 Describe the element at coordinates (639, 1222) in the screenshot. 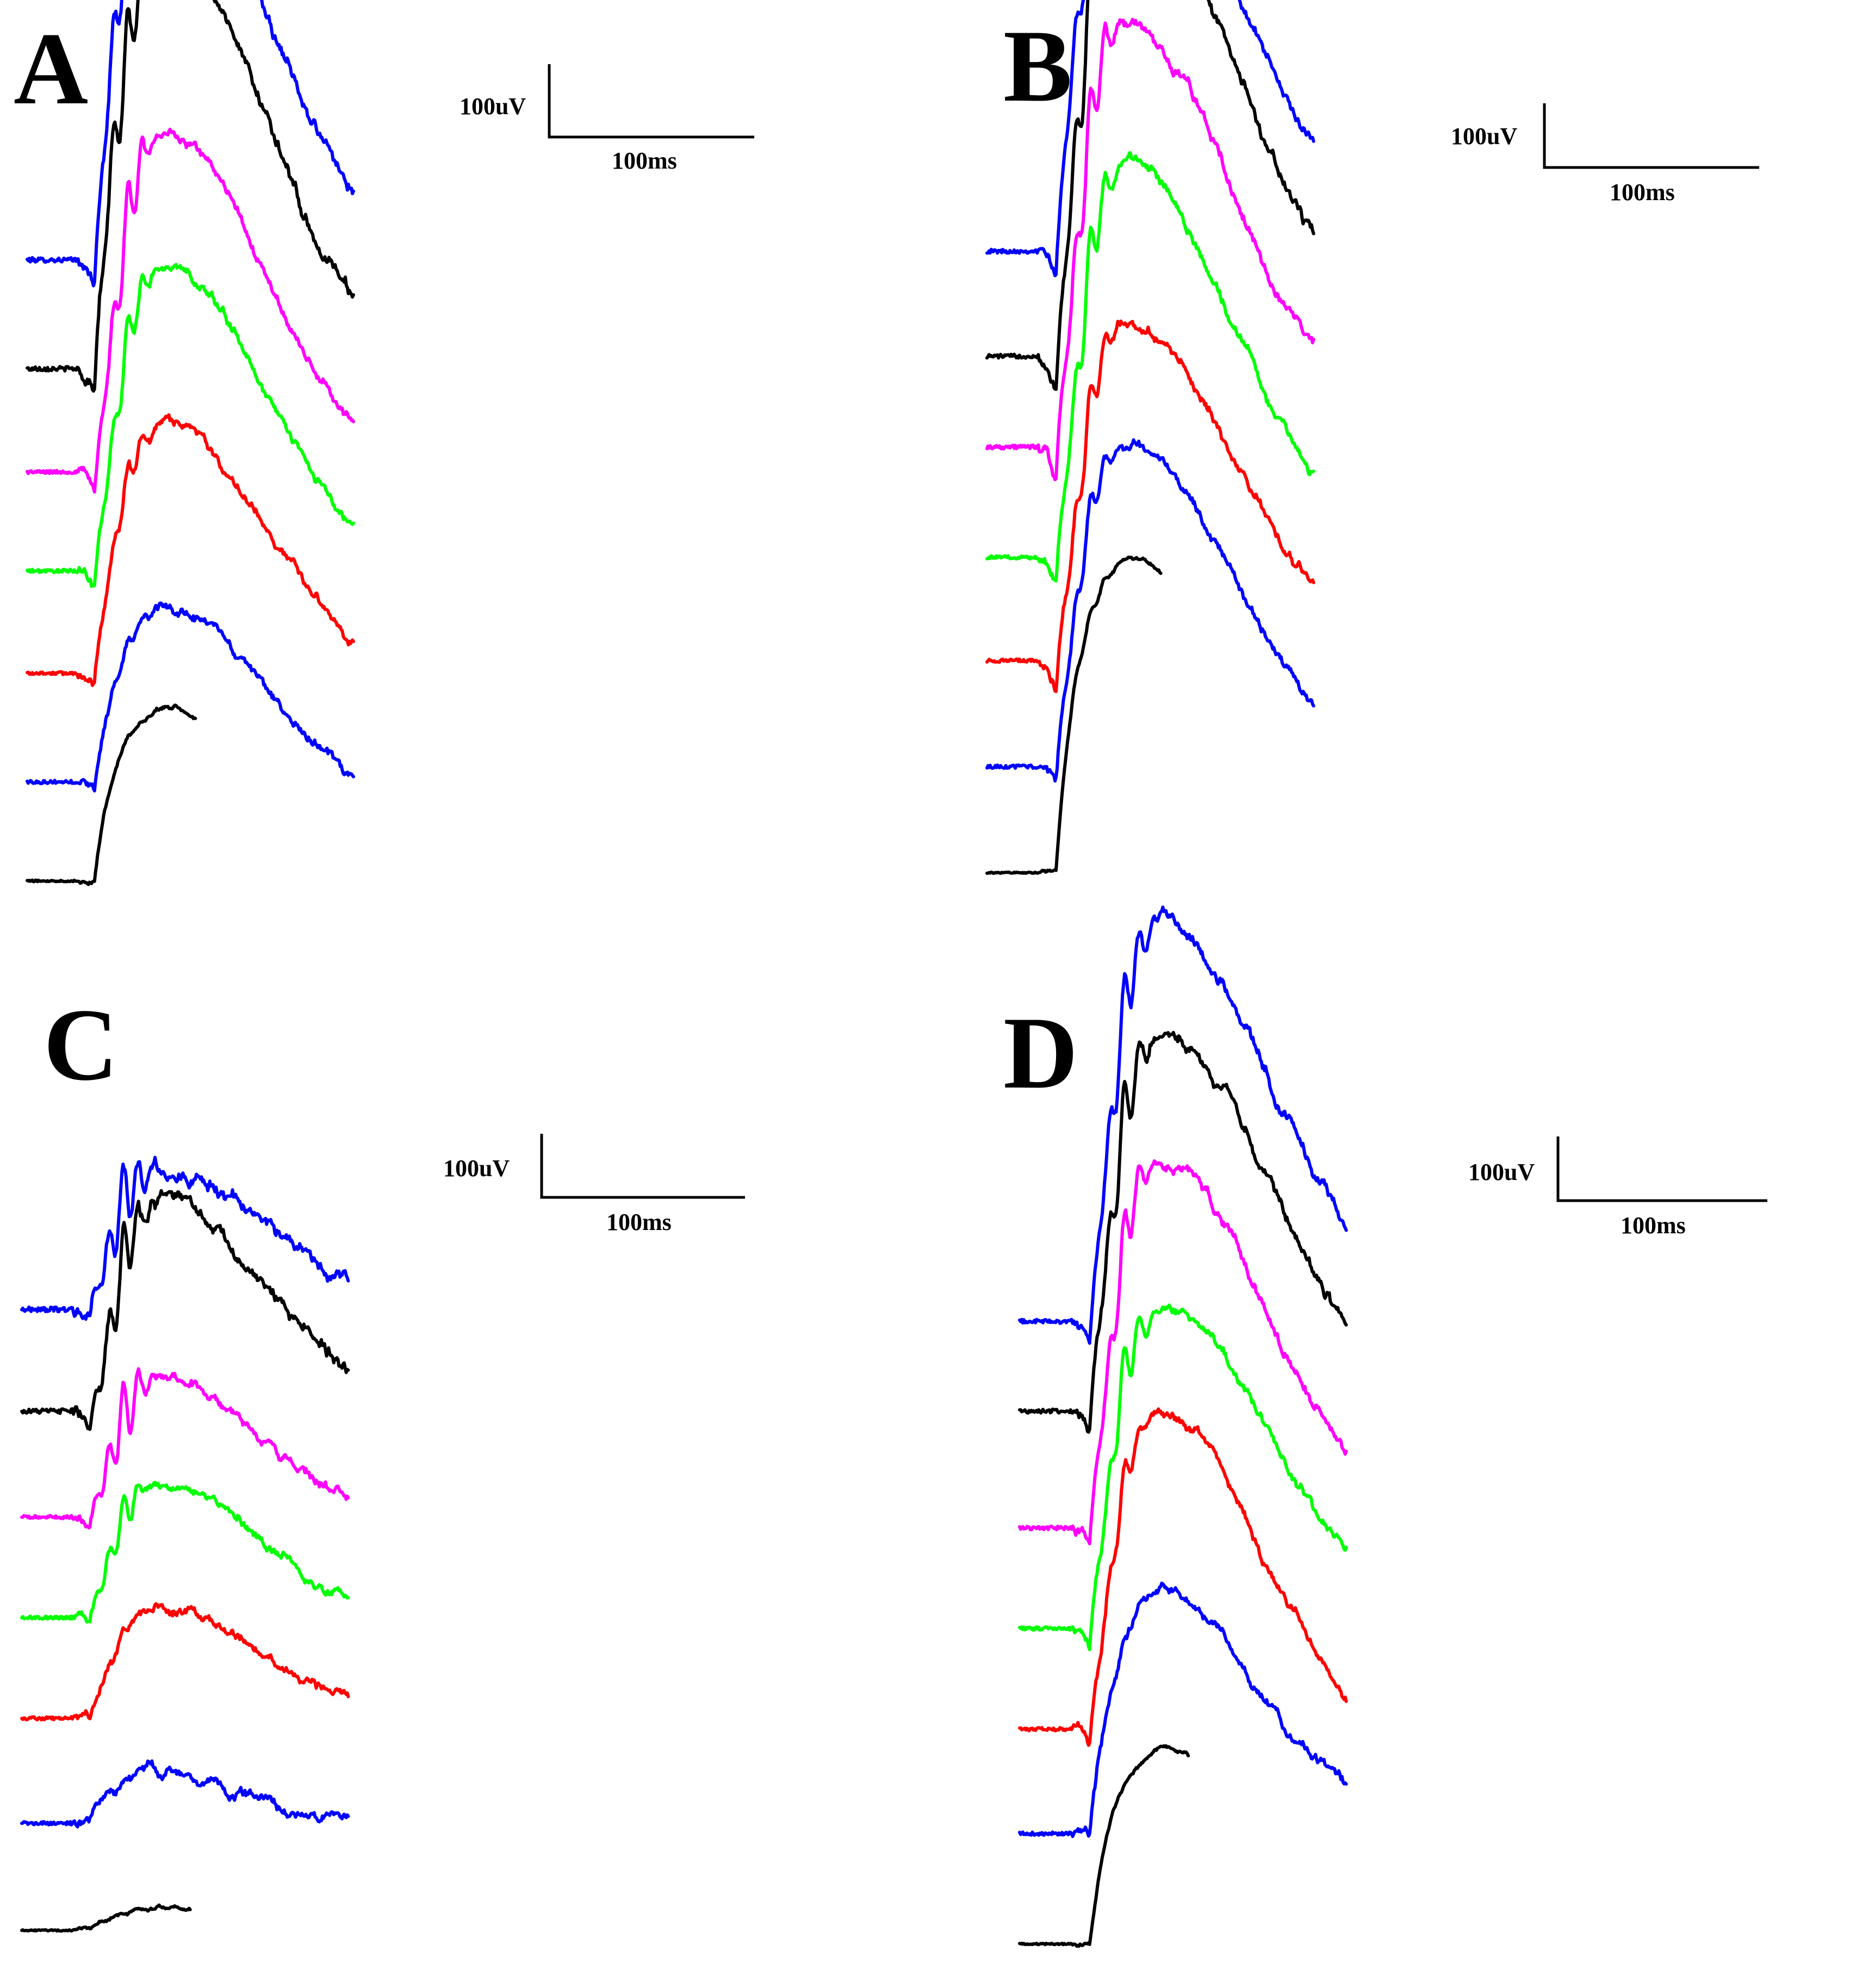

I see `panel-c-time-label: 100ms` at that location.